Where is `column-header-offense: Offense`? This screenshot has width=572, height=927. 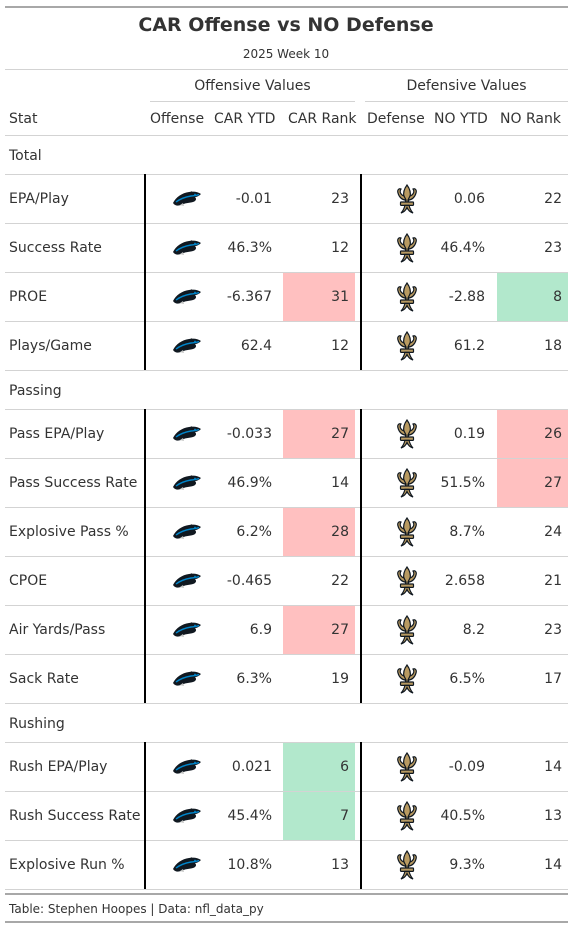
column-header-offense: Offense is located at coordinates (177, 119).